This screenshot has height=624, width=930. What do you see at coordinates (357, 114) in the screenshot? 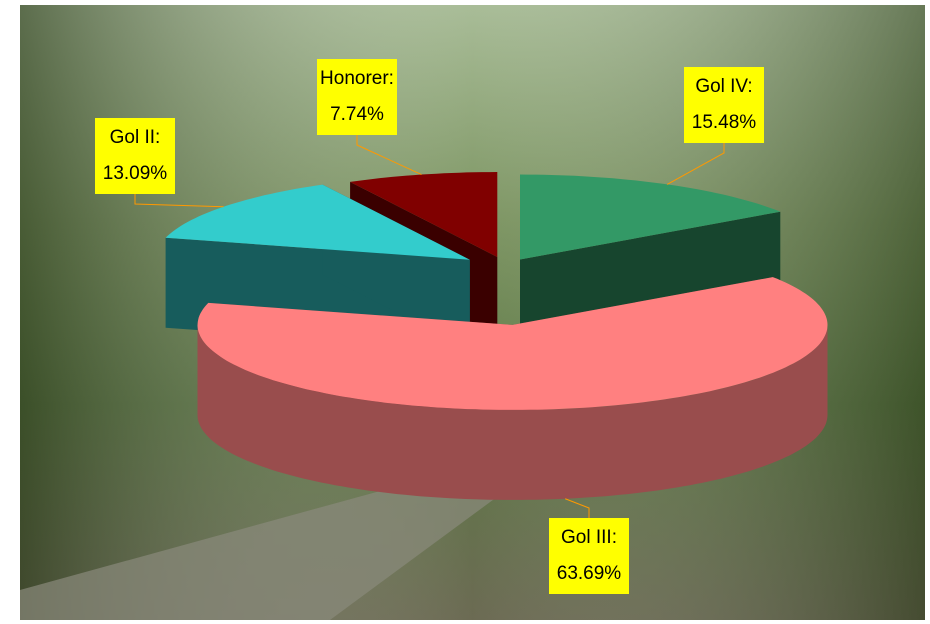
I see `value-label: 7.74%` at bounding box center [357, 114].